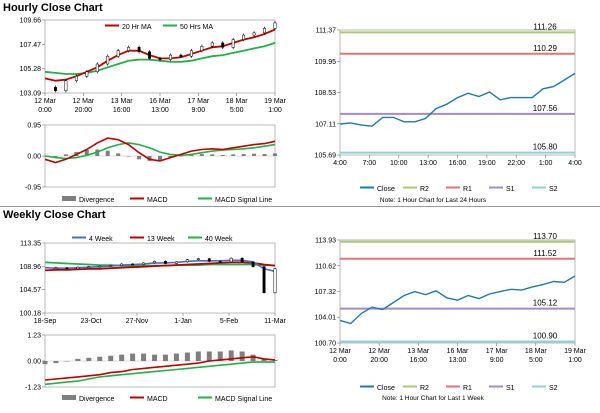 This screenshot has height=413, width=600. I want to click on weekly-close-note: Note: 1 Hour Chart for Last 1 Week, so click(433, 398).